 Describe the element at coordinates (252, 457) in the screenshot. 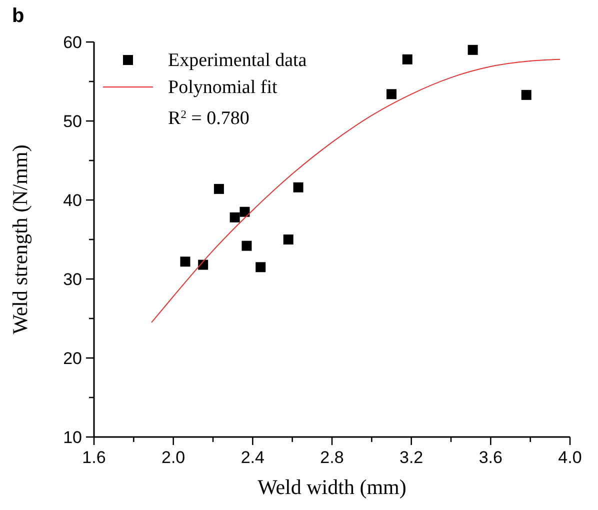

I see `x-tick-label: 2.4` at that location.